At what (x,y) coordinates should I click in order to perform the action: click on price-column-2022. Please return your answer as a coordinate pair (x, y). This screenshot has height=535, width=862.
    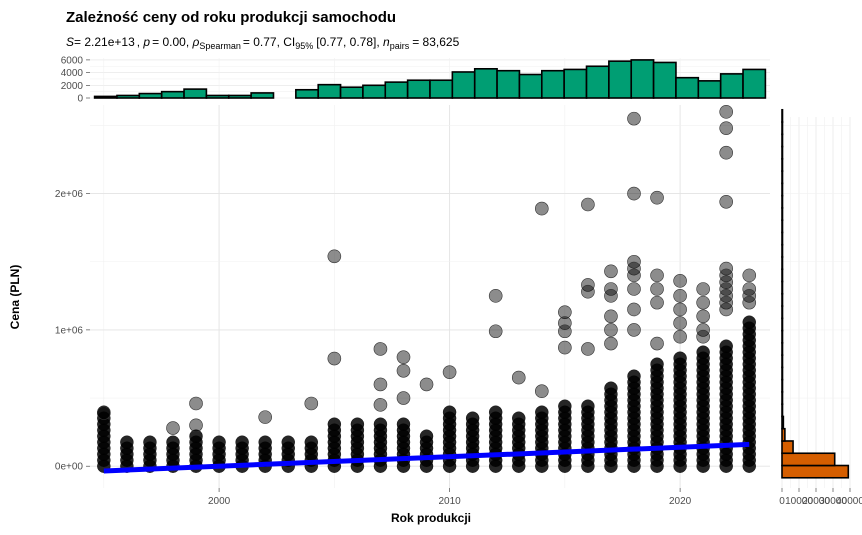
    Looking at the image, I should click on (726, 406).